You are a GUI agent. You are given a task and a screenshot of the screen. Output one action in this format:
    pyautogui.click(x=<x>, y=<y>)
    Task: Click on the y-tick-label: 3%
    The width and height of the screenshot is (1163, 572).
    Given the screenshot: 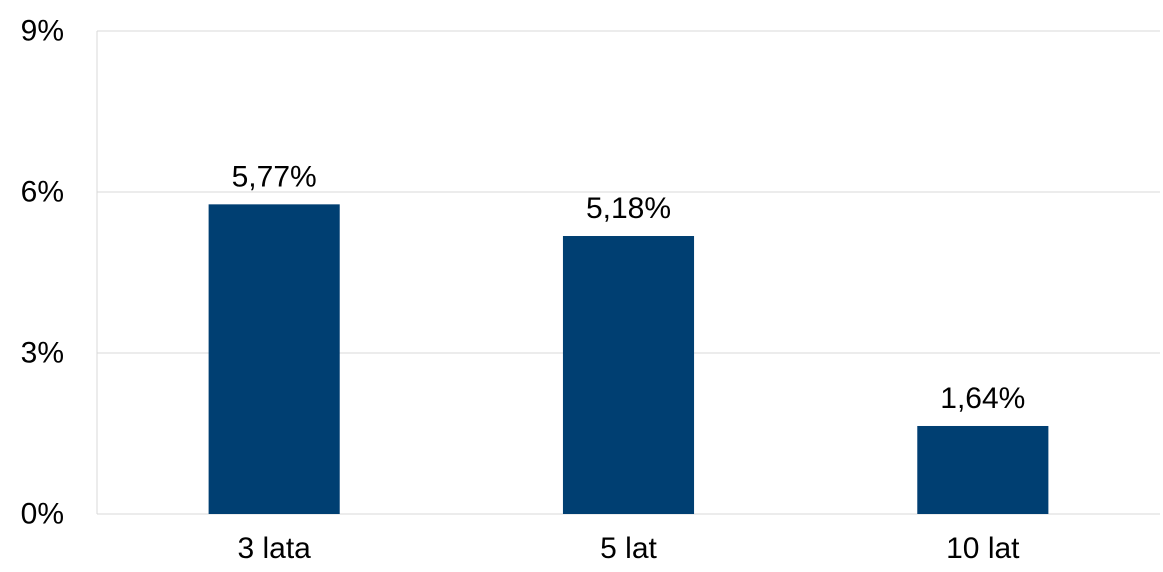 What is the action you would take?
    pyautogui.click(x=42, y=353)
    